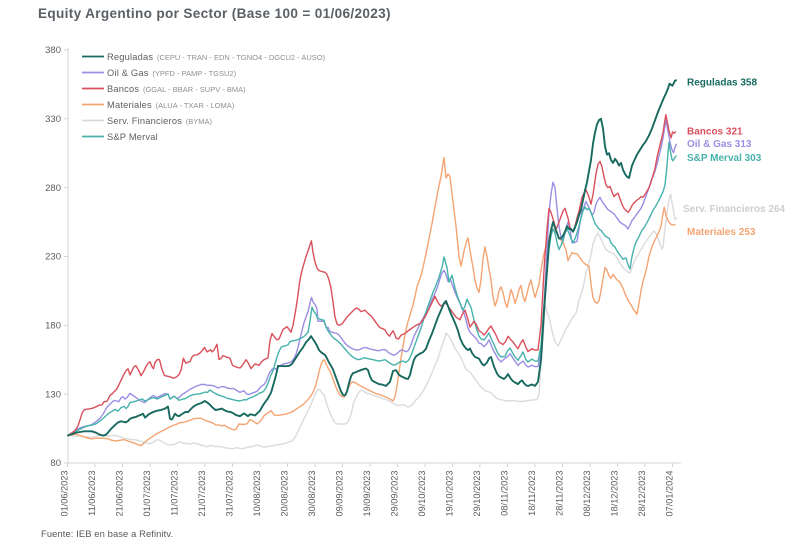  I want to click on svg-text: Oil & Gas 313, so click(719, 144).